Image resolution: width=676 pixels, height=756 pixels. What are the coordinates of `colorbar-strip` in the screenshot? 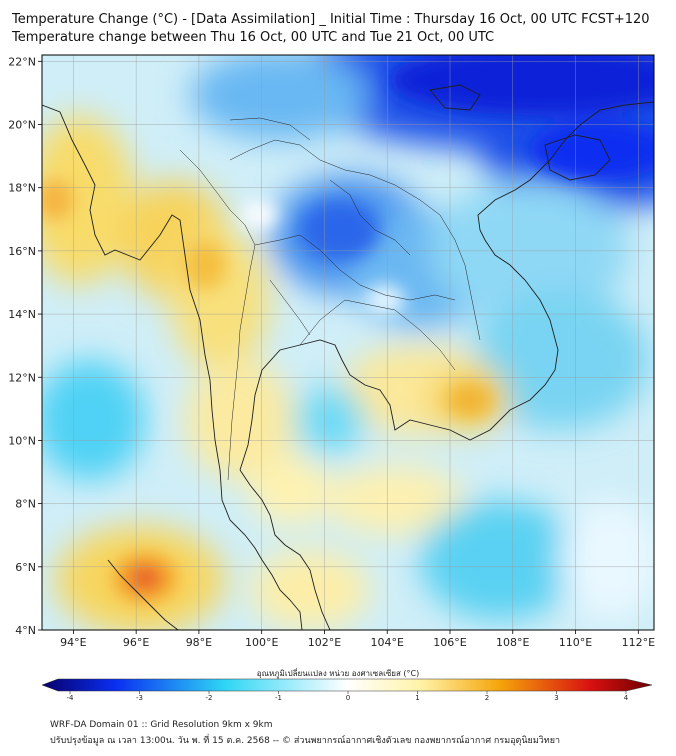 It's located at (347, 685).